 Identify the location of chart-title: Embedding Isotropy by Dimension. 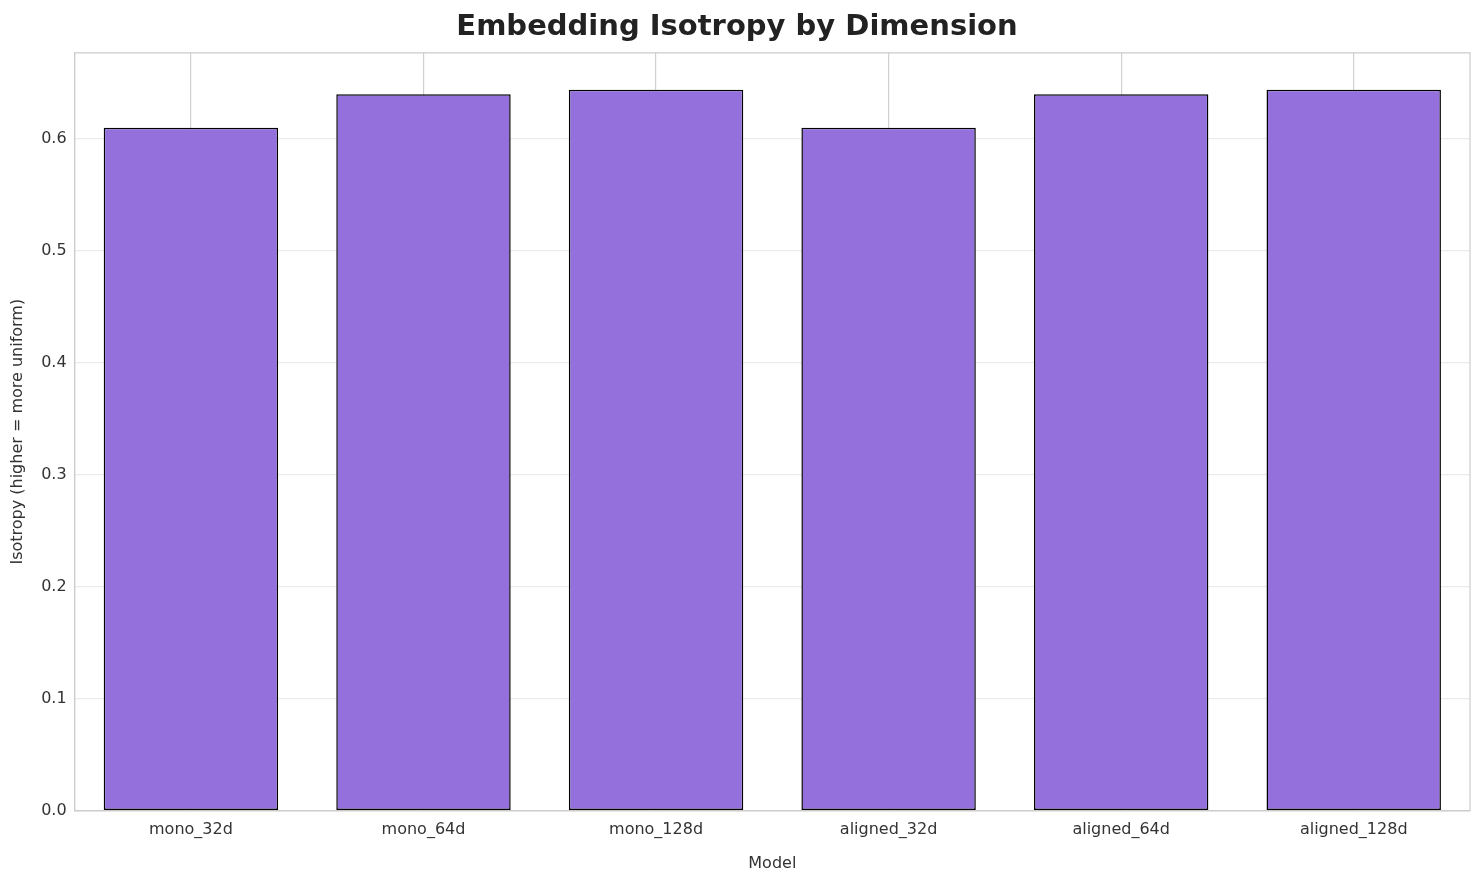
(737, 24).